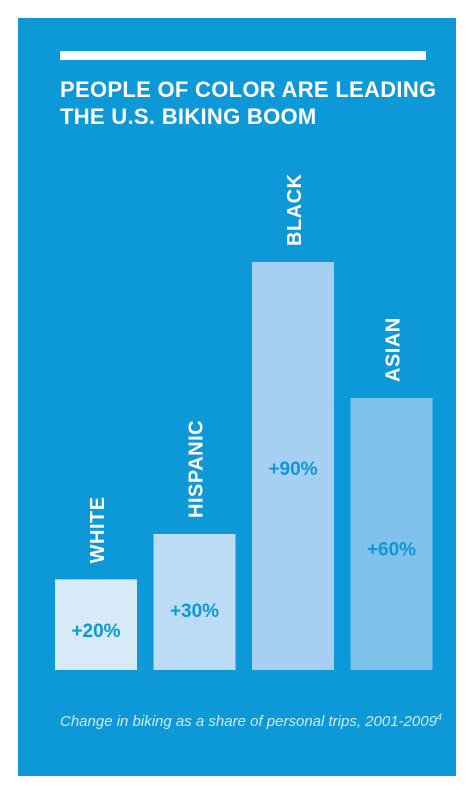  What do you see at coordinates (98, 529) in the screenshot?
I see `category-label-white: WHITE` at bounding box center [98, 529].